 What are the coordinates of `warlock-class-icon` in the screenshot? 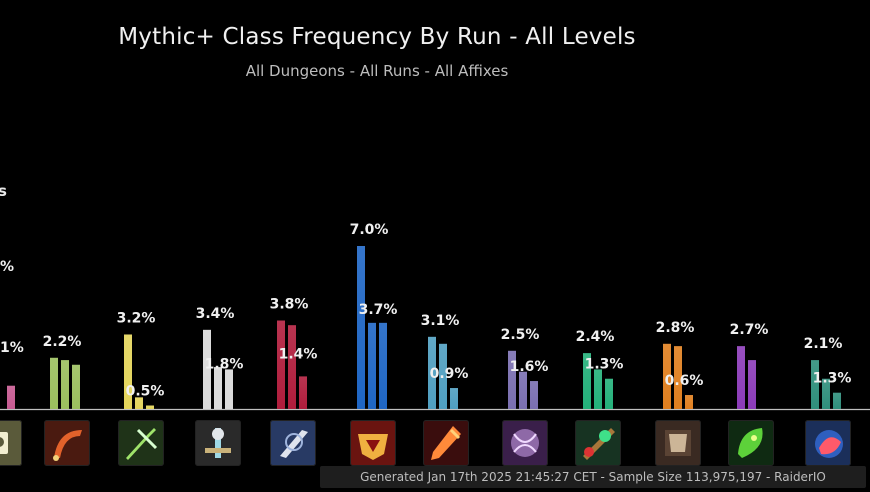 It's located at (525, 443).